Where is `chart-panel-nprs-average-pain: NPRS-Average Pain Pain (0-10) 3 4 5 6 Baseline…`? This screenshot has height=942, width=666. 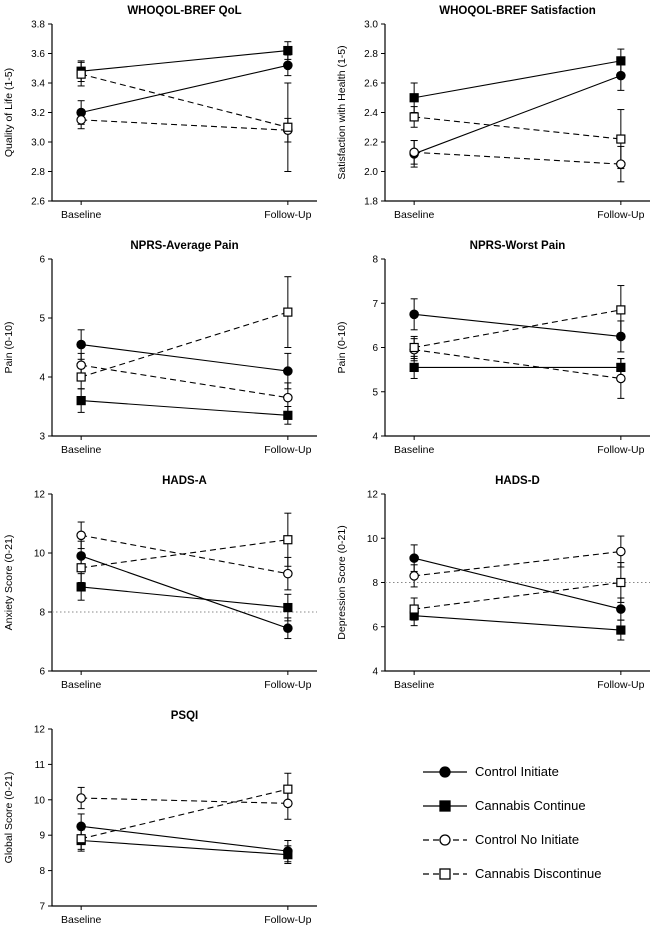 chart-panel-nprs-average-pain: NPRS-Average Pain Pain (0-10) 3 4 5 6 Baseline… is located at coordinates (166, 352).